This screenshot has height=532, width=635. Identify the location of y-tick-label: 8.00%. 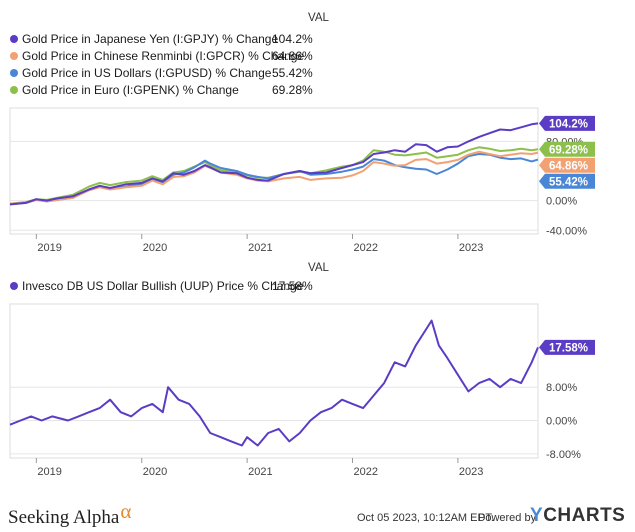
(561, 388).